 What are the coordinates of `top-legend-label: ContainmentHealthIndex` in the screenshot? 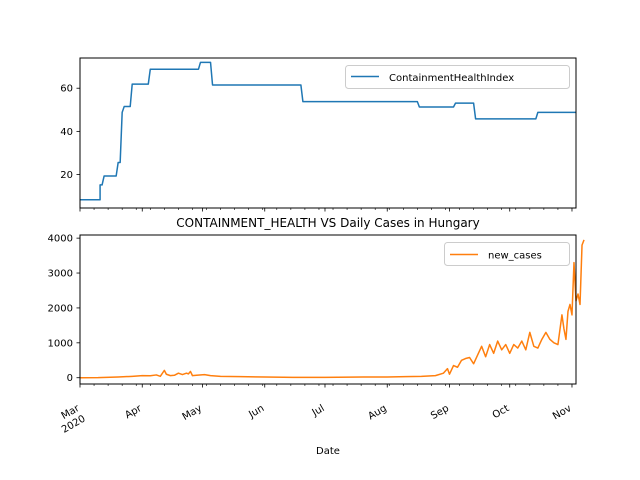 It's located at (451, 78).